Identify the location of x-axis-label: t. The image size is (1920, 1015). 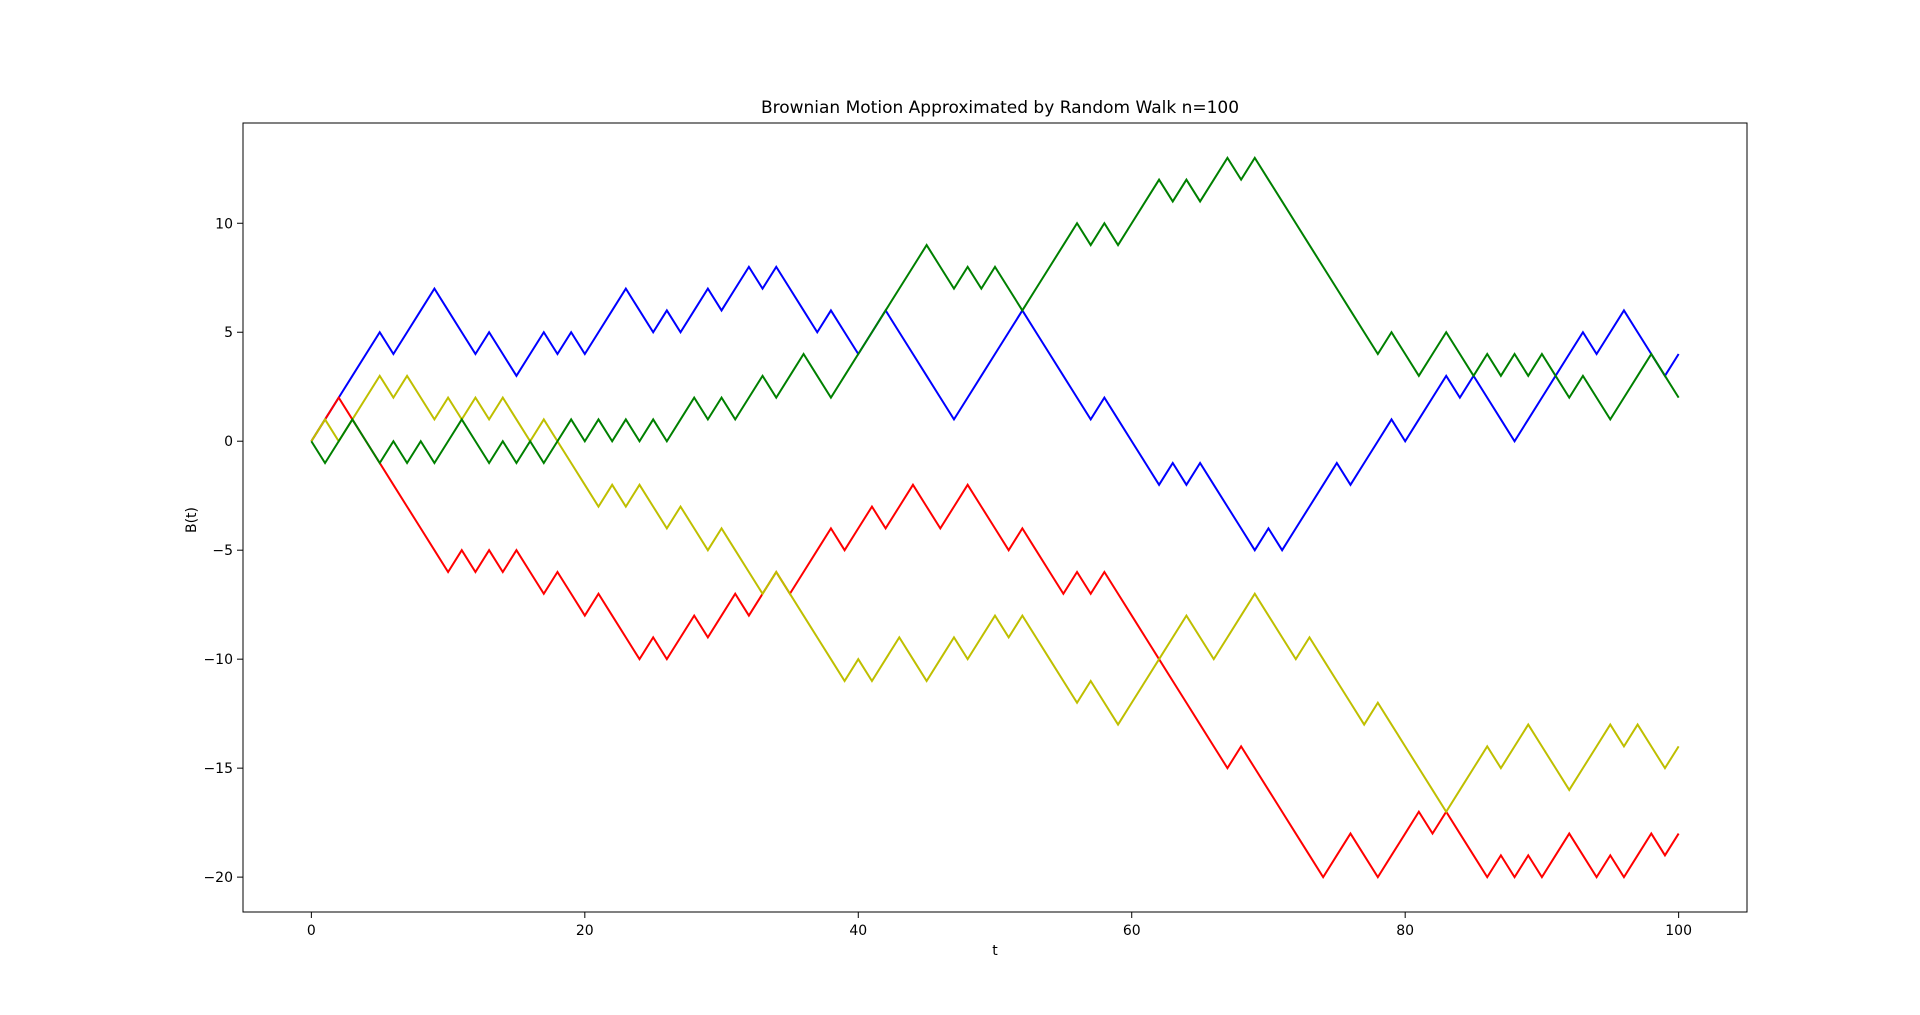
(995, 951).